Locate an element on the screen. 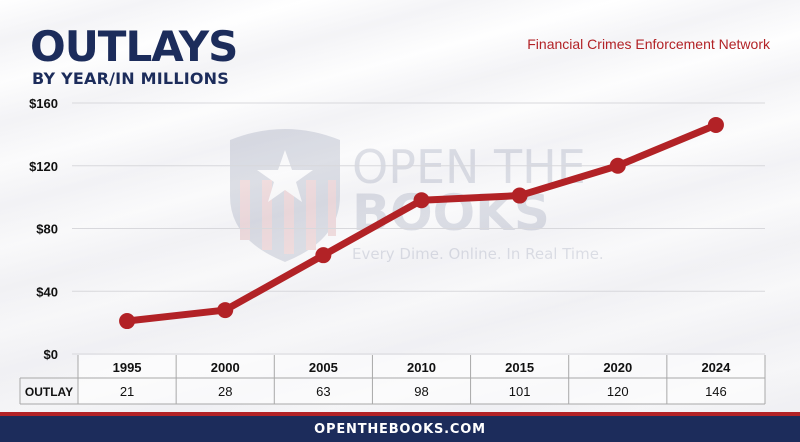  shield-stars-stripes-icon is located at coordinates (285, 195).